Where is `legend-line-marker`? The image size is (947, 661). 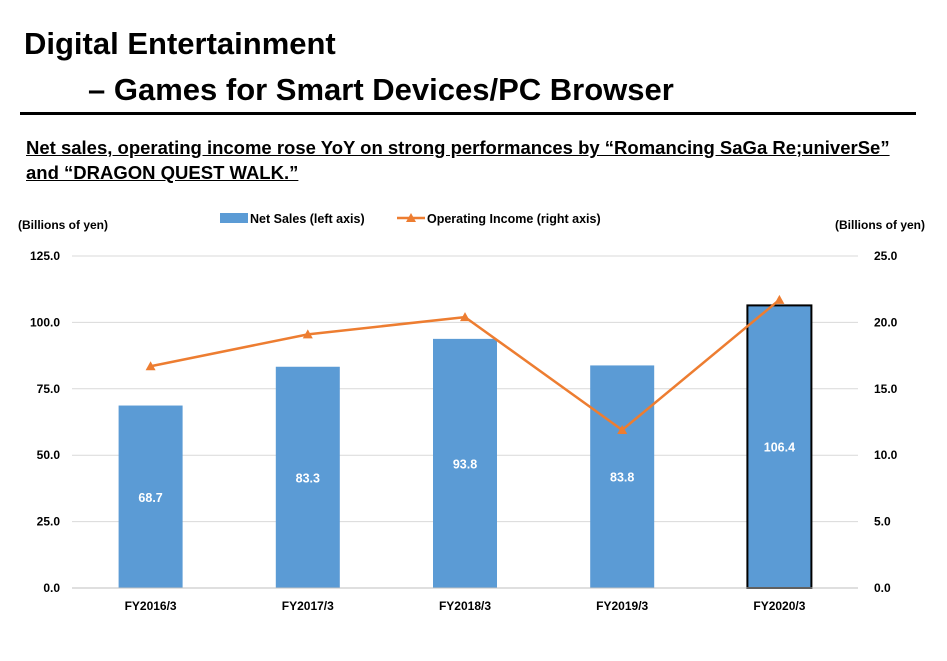
legend-line-marker is located at coordinates (411, 217).